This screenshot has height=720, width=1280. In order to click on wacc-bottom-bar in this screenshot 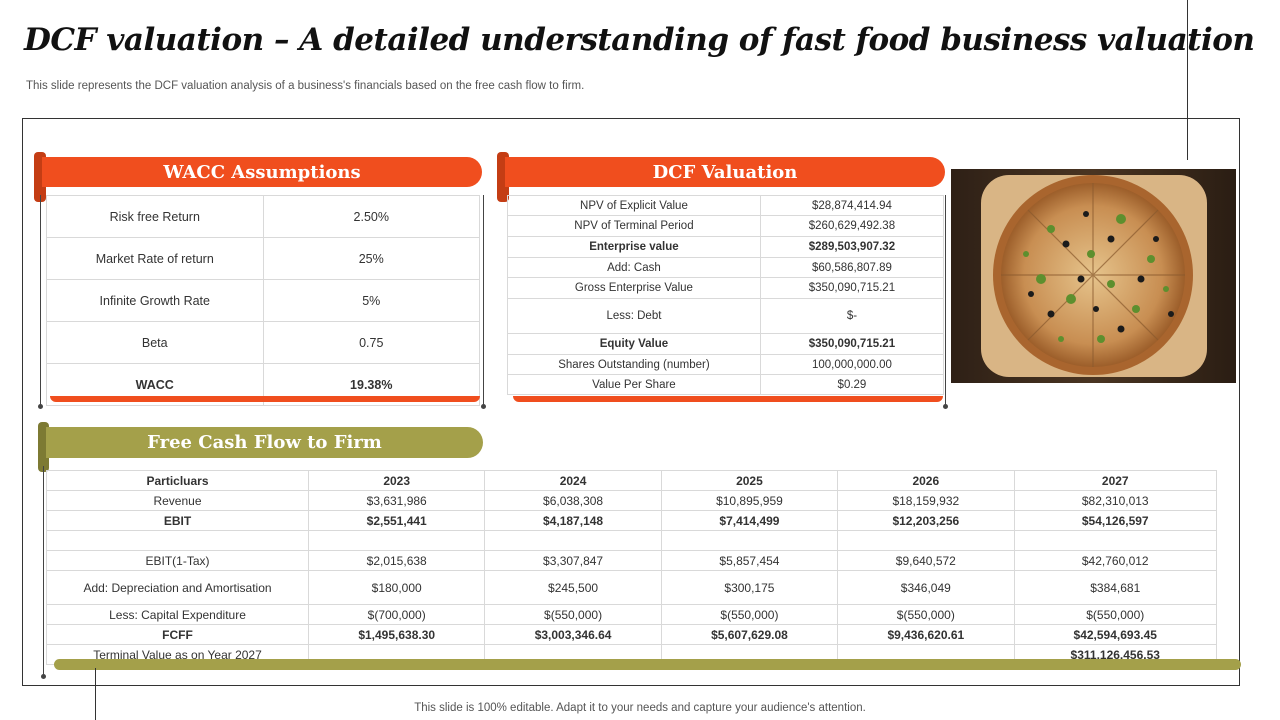, I will do `click(265, 399)`.